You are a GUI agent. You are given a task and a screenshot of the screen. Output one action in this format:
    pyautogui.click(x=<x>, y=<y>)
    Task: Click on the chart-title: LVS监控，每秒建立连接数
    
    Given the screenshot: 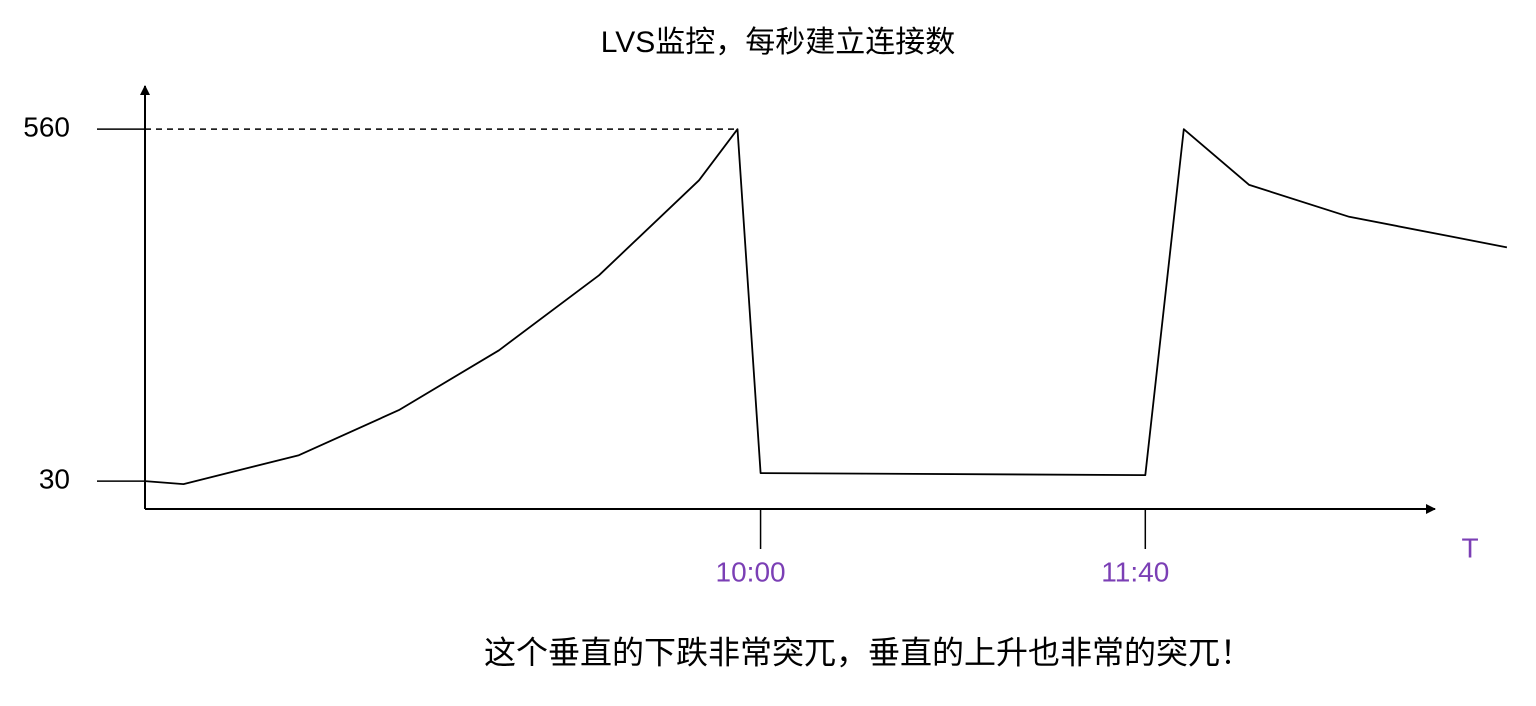 What is the action you would take?
    pyautogui.click(x=778, y=42)
    